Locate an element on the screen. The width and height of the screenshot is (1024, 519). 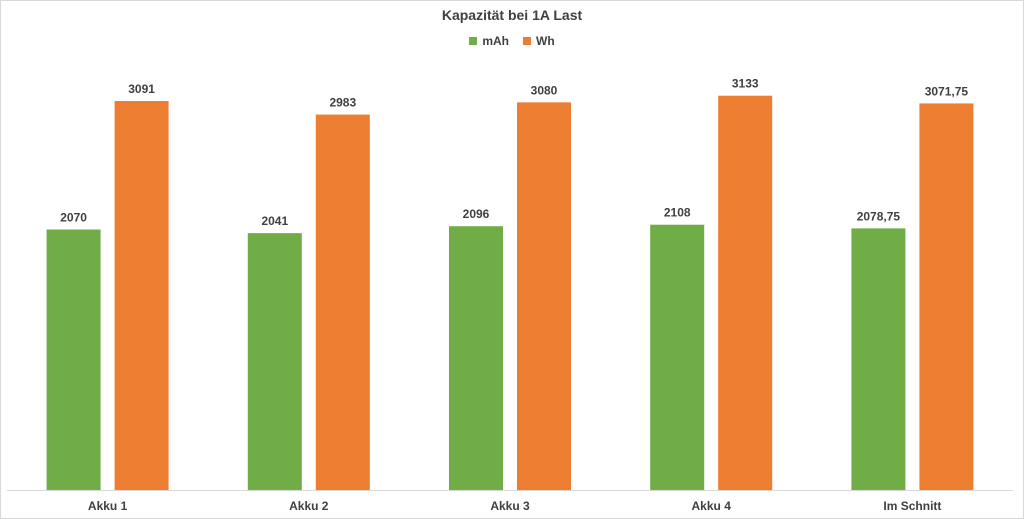
legend: mAh Wh is located at coordinates (512, 41).